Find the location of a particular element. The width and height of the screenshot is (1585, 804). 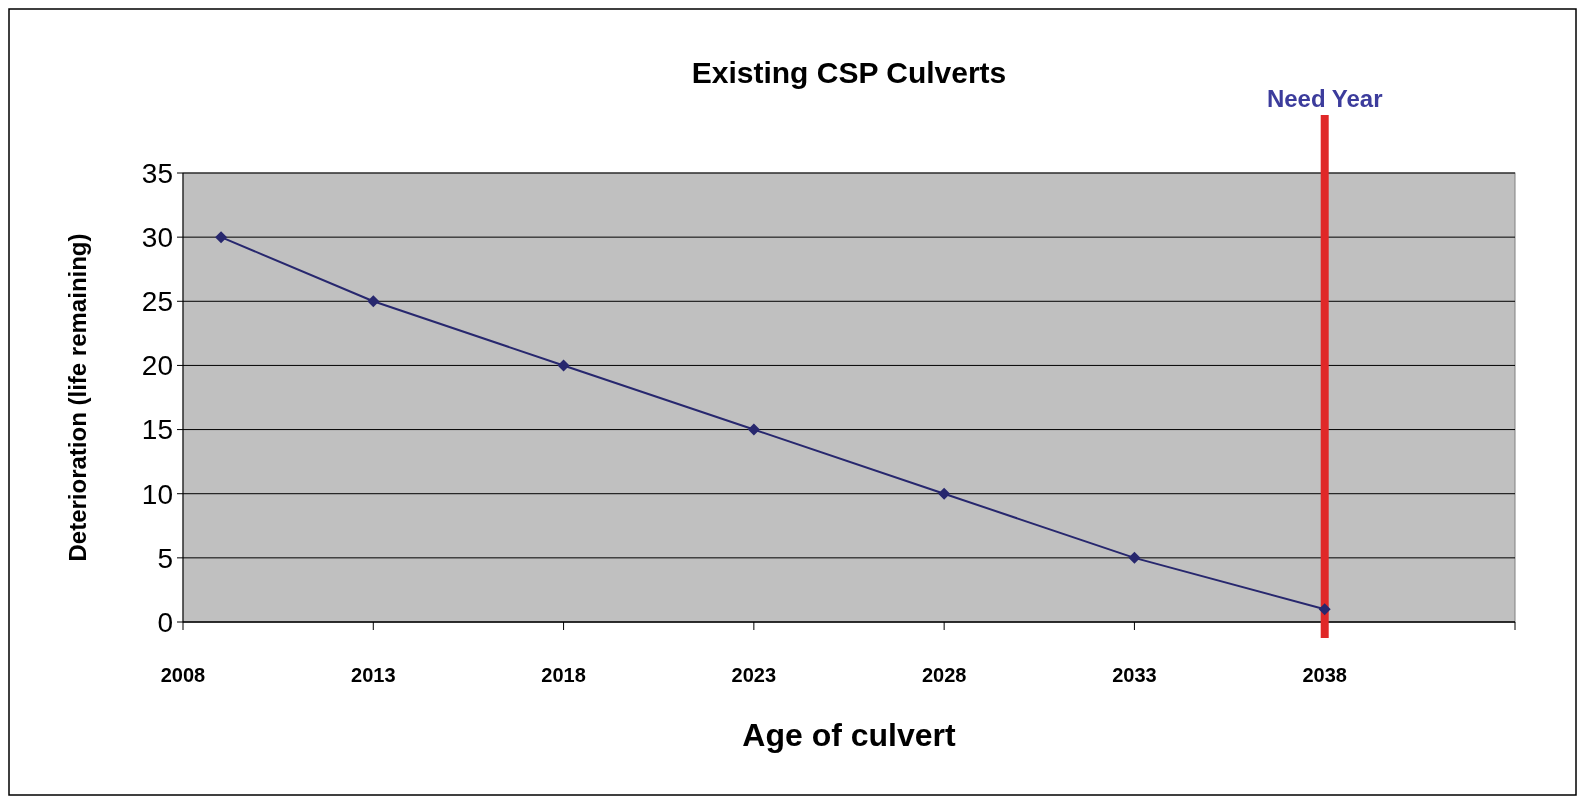

y-tick-label: 25 is located at coordinates (157, 302).